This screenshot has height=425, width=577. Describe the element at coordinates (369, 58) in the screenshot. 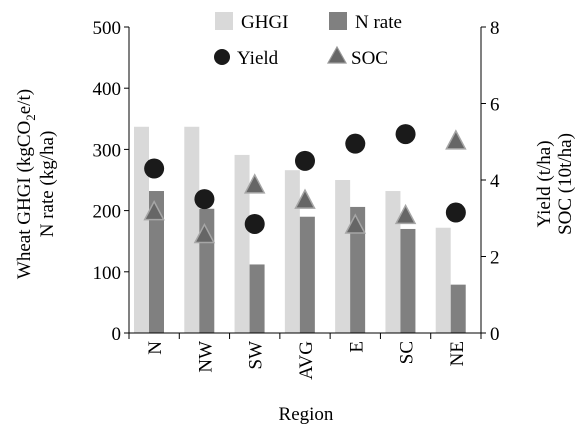

I see `legend-label-soc: SOC` at that location.